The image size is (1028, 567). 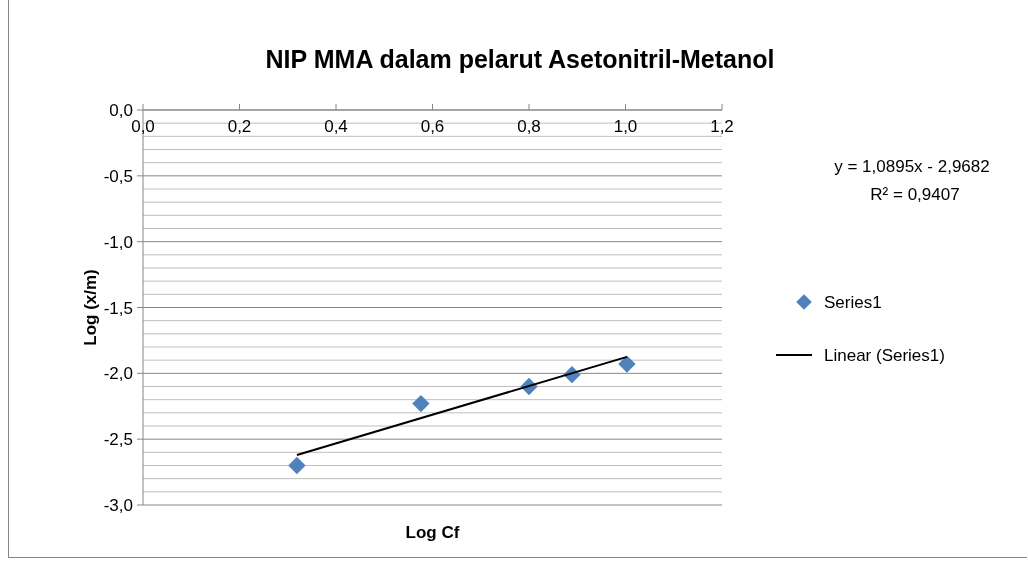 What do you see at coordinates (853, 302) in the screenshot?
I see `legend-label: Series1` at bounding box center [853, 302].